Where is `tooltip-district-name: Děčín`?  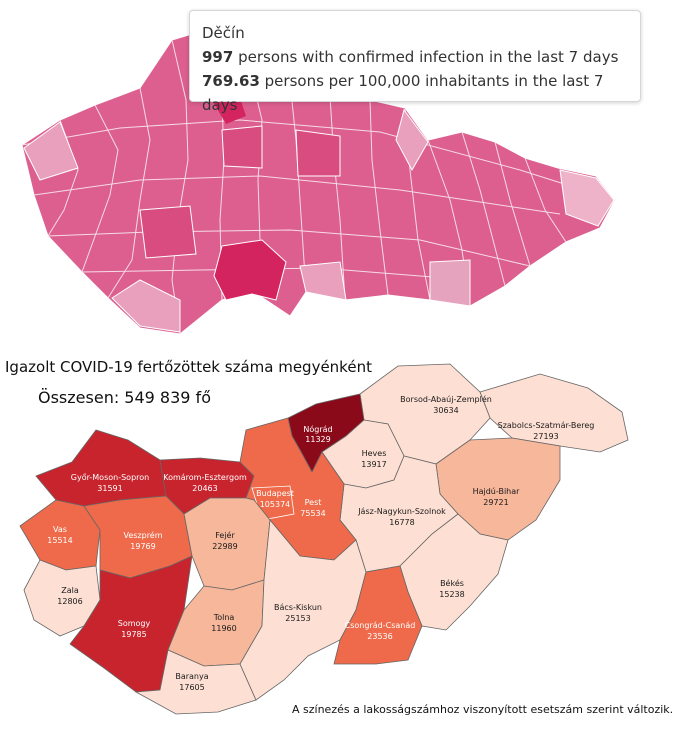
tooltip-district-name: Děčín is located at coordinates (223, 33).